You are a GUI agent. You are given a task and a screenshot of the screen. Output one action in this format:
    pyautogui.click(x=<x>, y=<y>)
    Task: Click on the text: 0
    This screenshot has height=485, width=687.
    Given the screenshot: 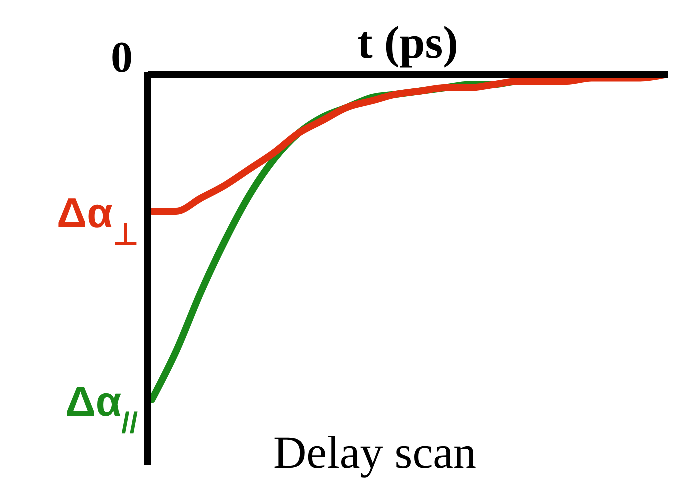 What is the action you would take?
    pyautogui.click(x=122, y=57)
    